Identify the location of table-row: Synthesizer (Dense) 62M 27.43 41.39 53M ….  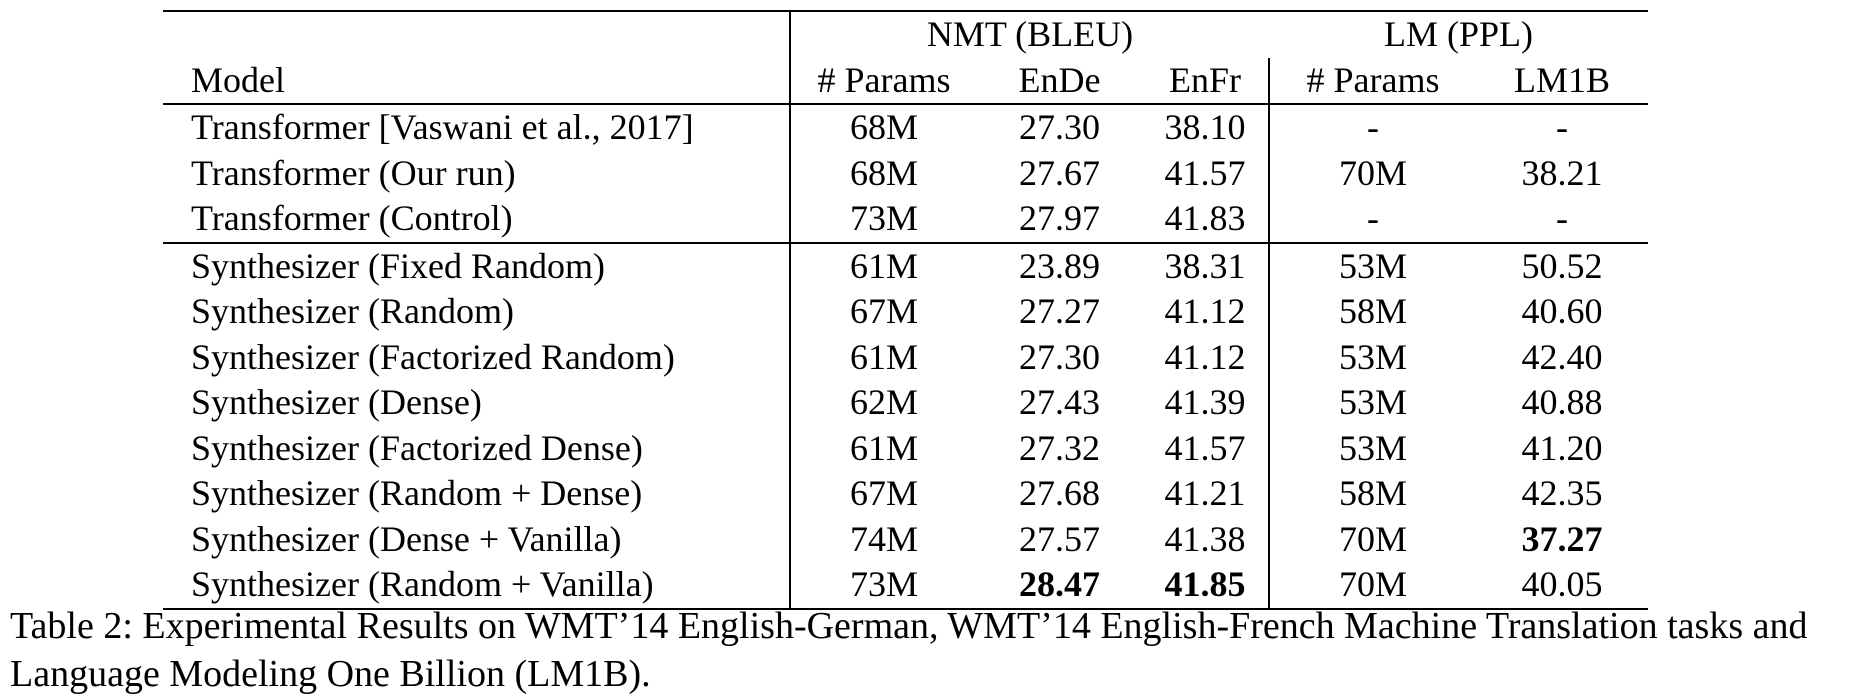
(905, 403).